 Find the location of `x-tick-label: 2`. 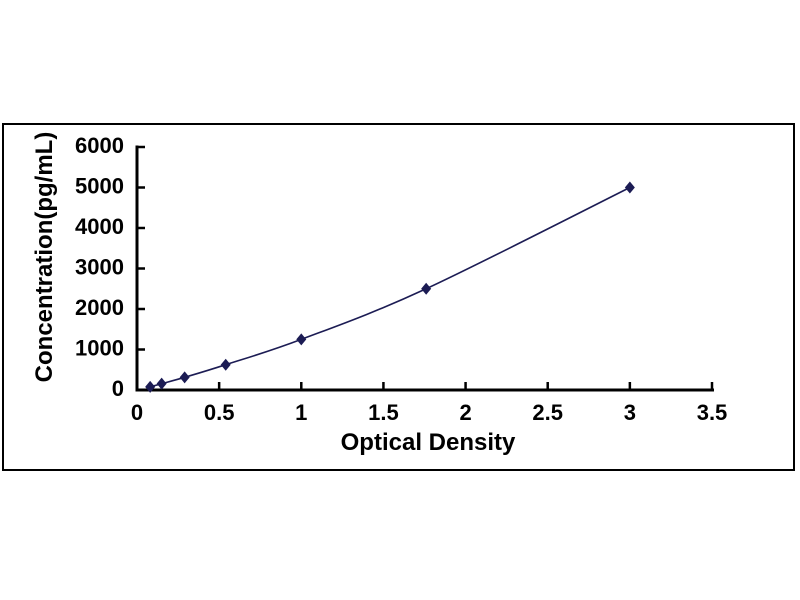

x-tick-label: 2 is located at coordinates (465, 412).